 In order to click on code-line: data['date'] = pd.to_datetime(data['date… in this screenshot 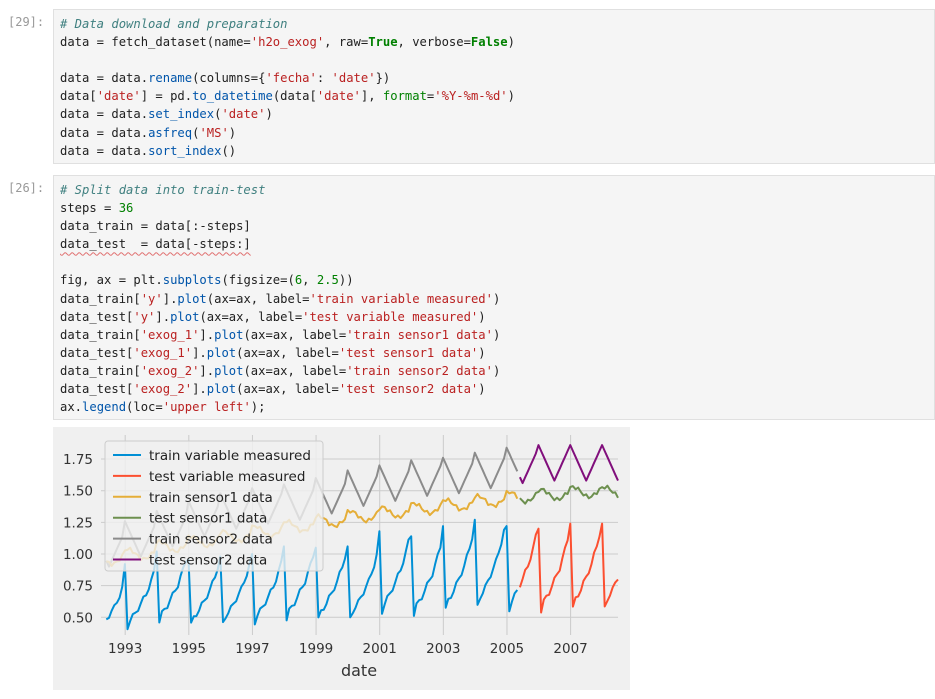, I will do `click(494, 96)`.